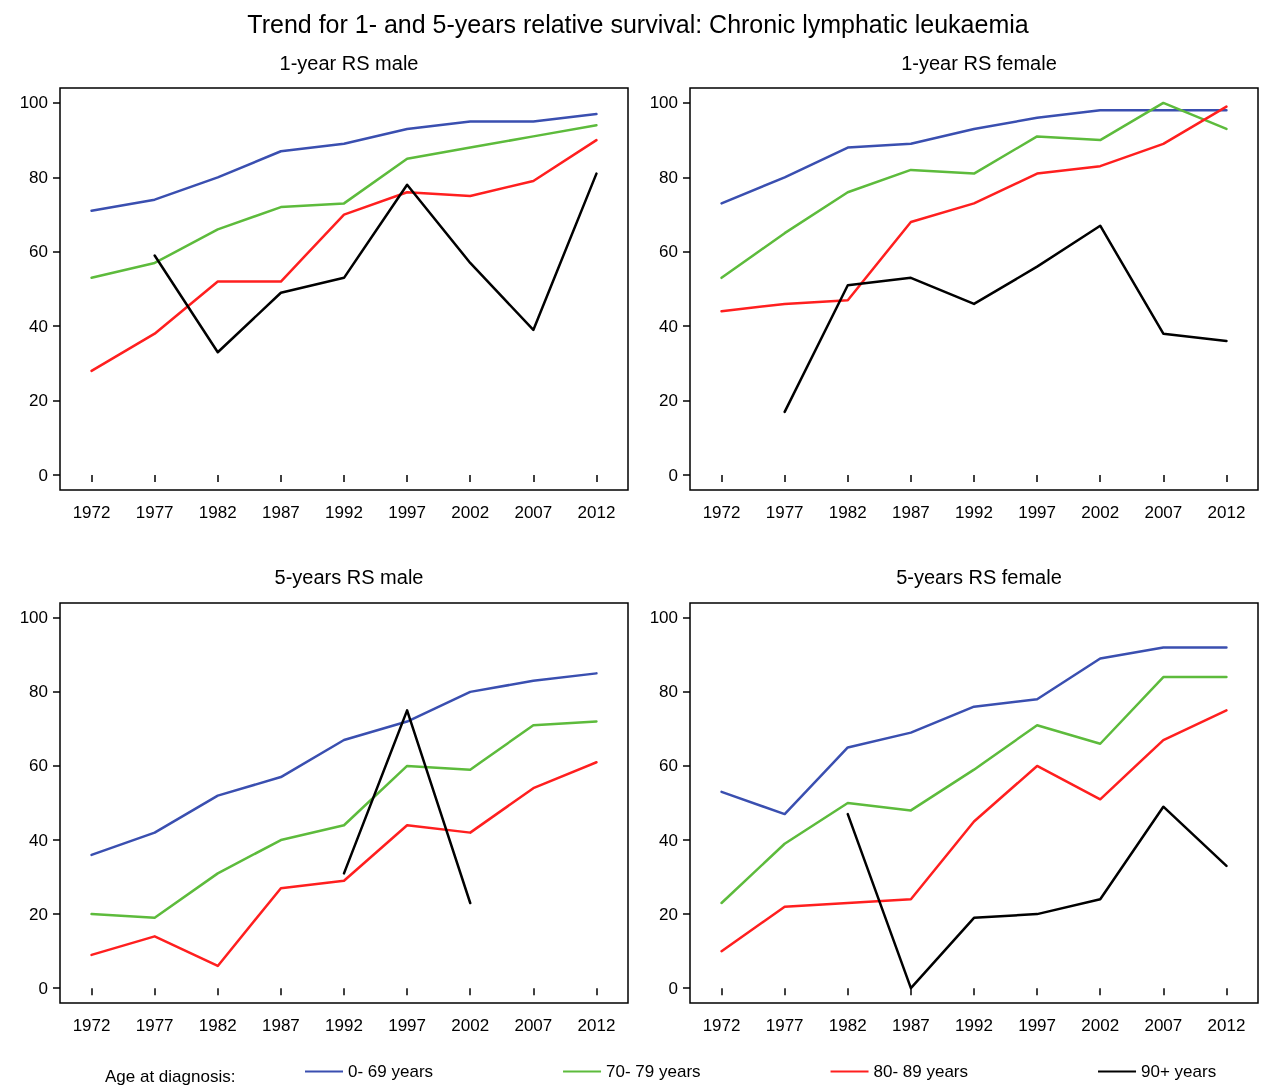 This screenshot has width=1266, height=1087. Describe the element at coordinates (638, 23) in the screenshot. I see `chart-title: Trend for 1- and 5-years relative survival: Chronic lymphatic leukaemia` at that location.